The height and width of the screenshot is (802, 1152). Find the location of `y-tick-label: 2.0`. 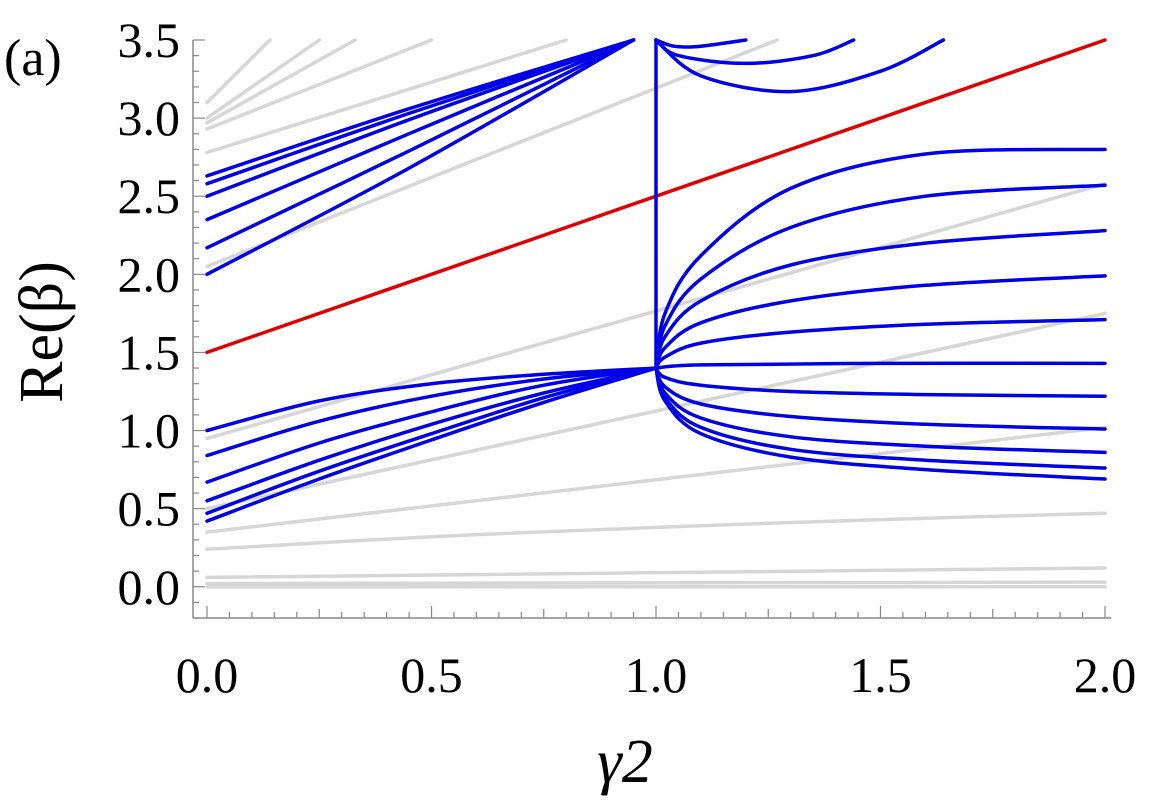

y-tick-label: 2.0 is located at coordinates (149, 274).